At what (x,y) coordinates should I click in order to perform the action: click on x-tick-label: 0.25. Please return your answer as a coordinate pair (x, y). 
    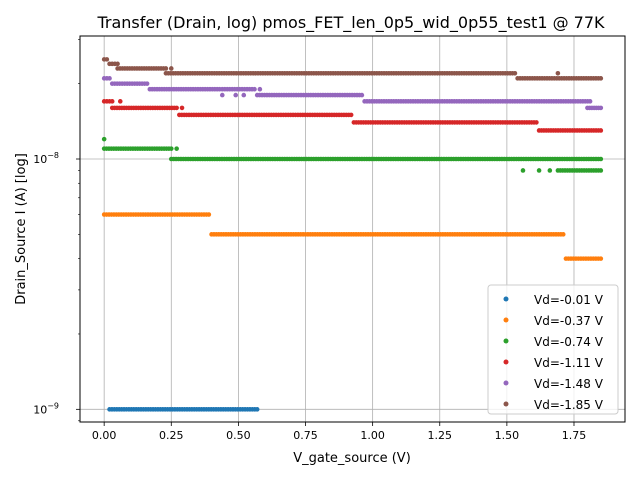
    Looking at the image, I should click on (171, 435).